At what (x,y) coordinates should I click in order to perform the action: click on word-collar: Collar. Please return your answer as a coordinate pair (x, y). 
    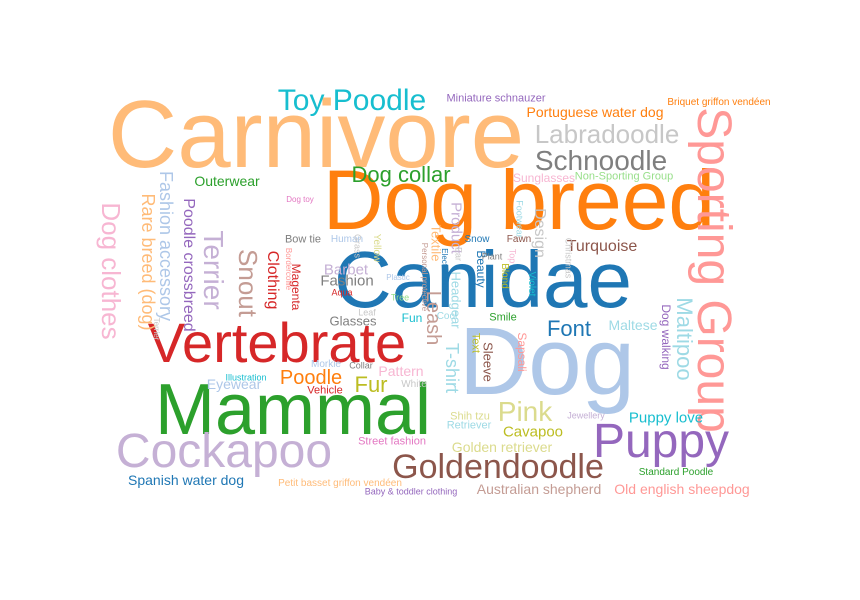
    Looking at the image, I should click on (361, 365).